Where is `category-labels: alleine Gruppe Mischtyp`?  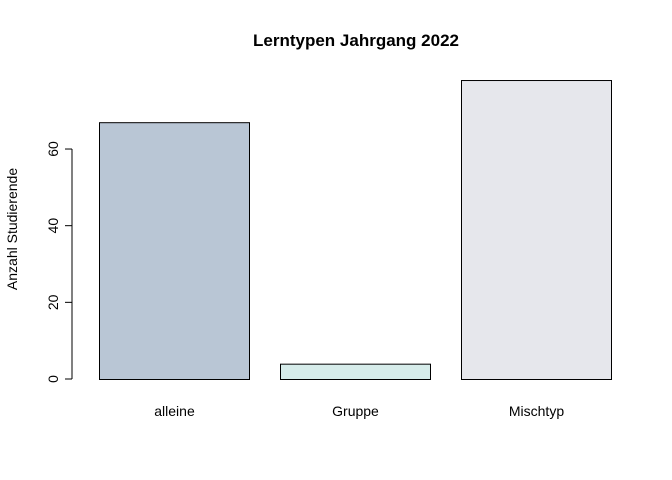 category-labels: alleine Gruppe Mischtyp is located at coordinates (359, 411).